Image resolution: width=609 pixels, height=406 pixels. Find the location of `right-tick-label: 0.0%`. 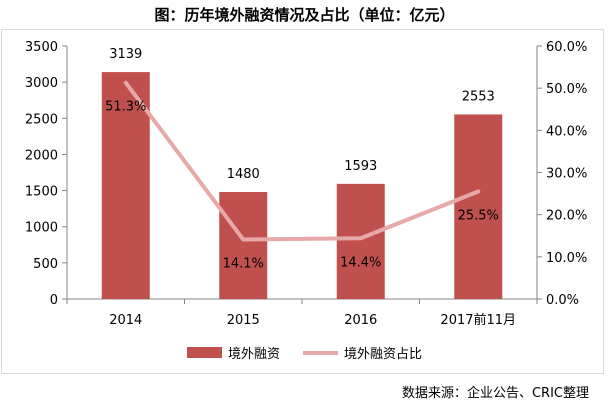

right-tick-label: 0.0% is located at coordinates (562, 300).